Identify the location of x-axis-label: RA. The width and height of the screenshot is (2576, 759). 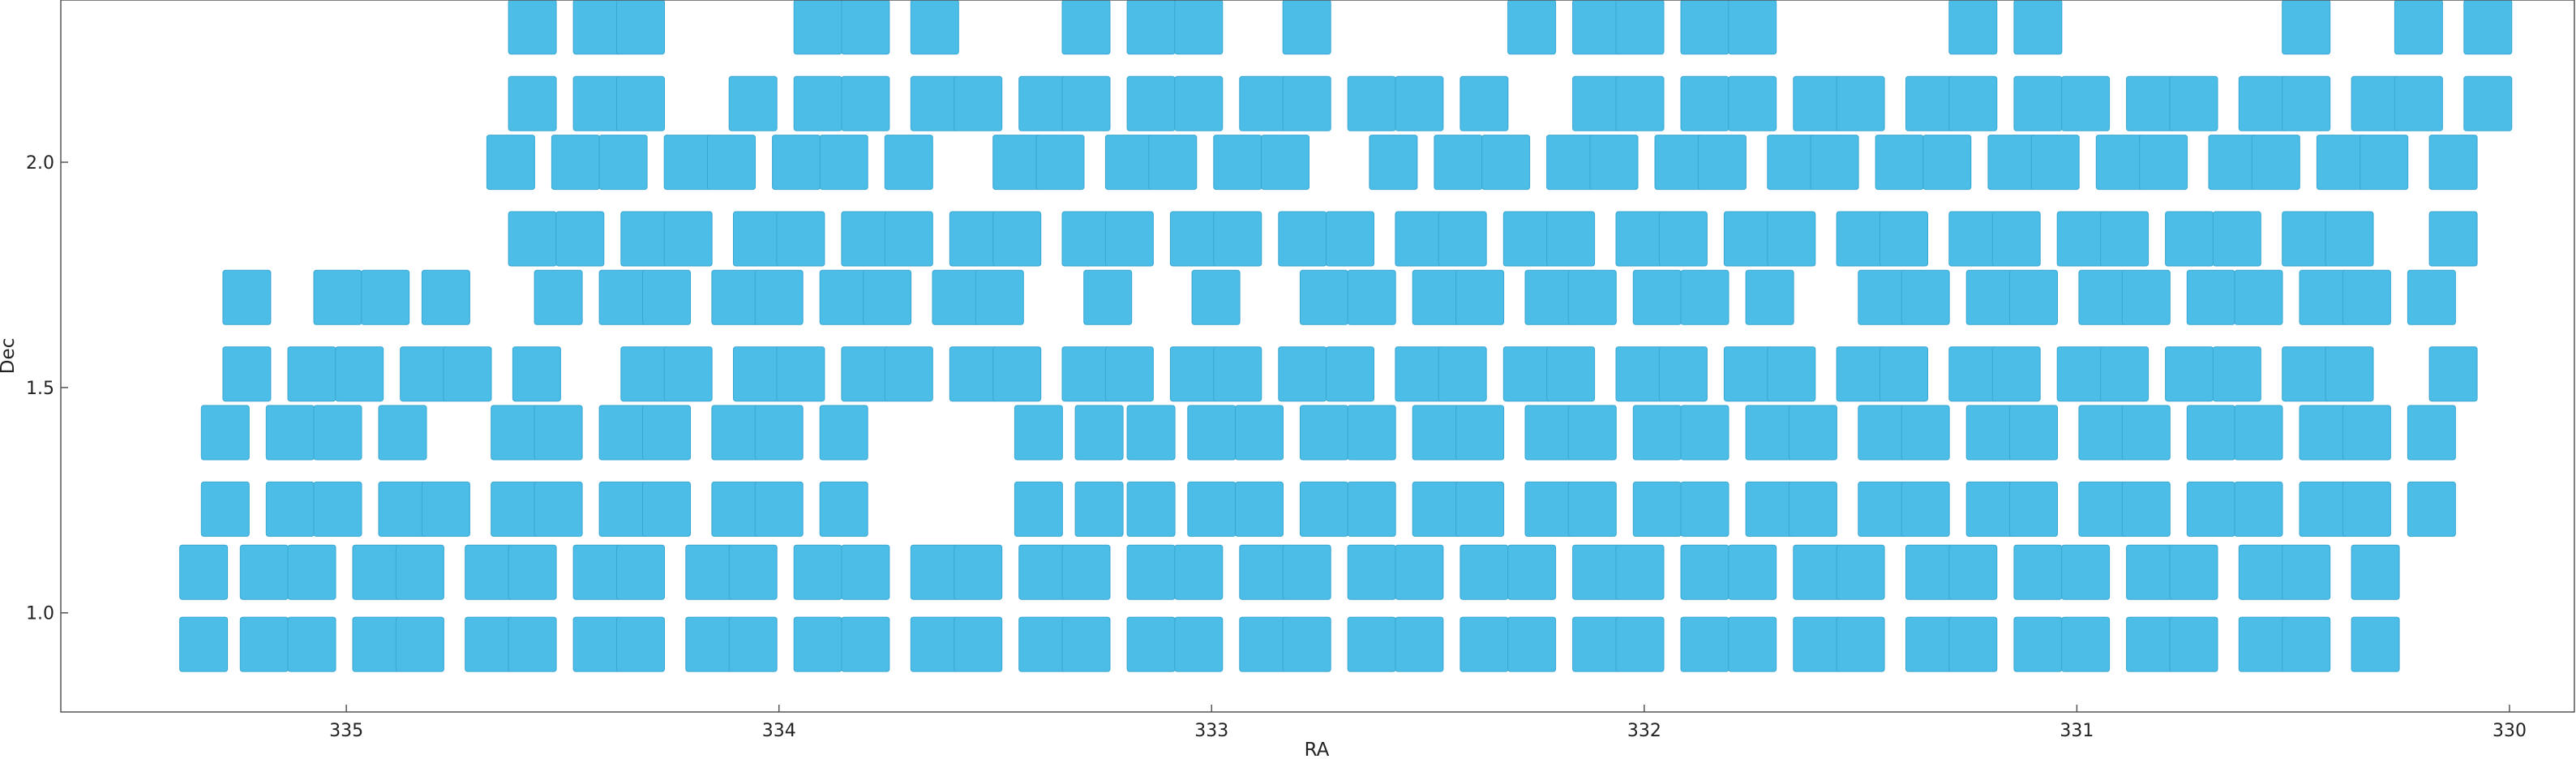
(1317, 749).